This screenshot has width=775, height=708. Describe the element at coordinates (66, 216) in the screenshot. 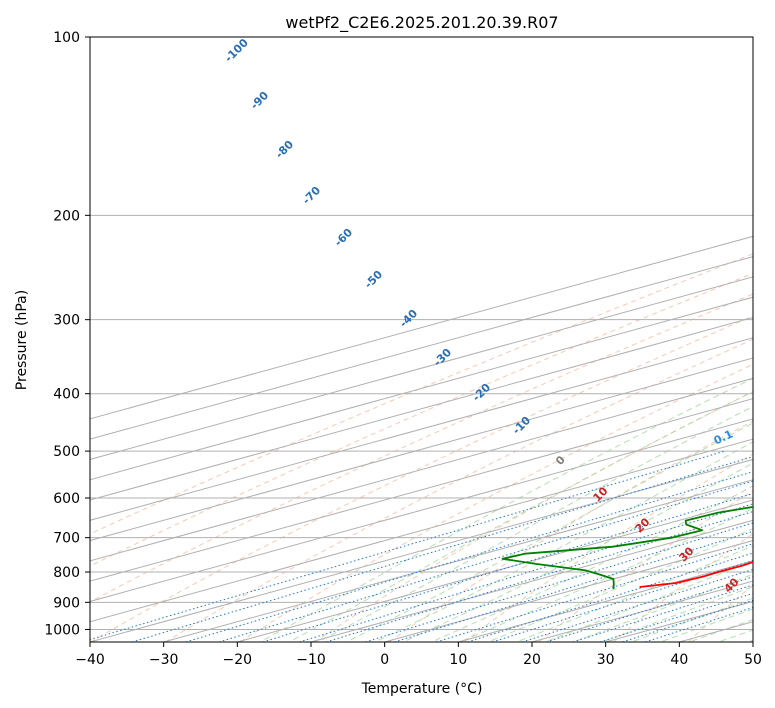

I see `y-tick-label: 200` at that location.